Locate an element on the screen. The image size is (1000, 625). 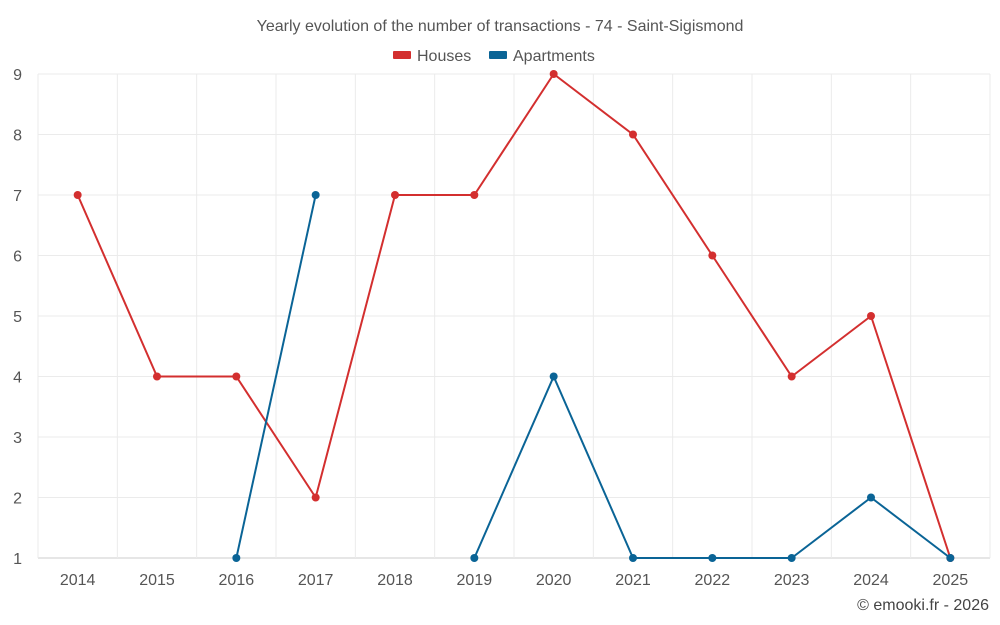
y-tick-label: 8 is located at coordinates (17, 136).